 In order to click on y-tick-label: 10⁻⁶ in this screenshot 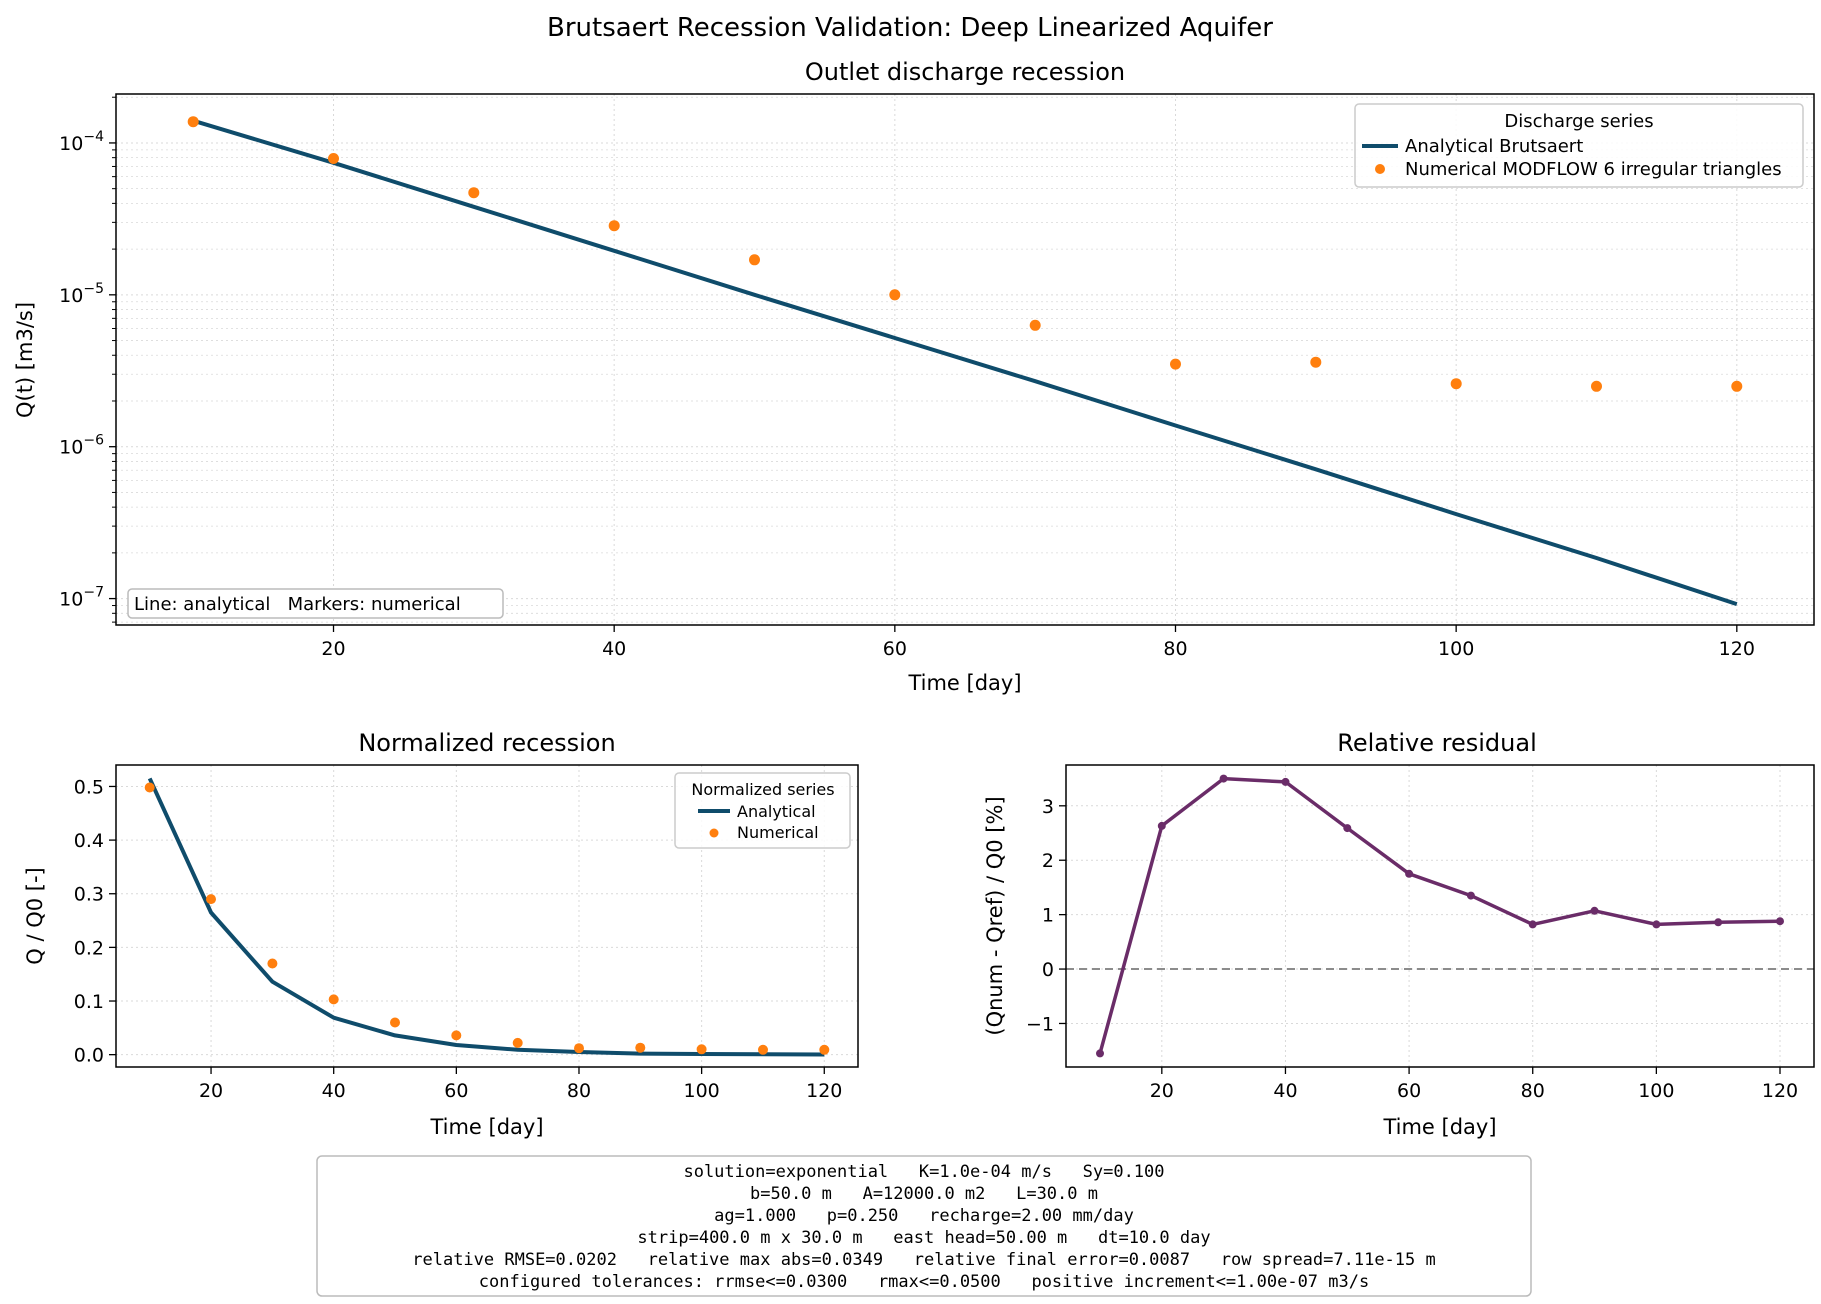, I will do `click(81, 446)`.